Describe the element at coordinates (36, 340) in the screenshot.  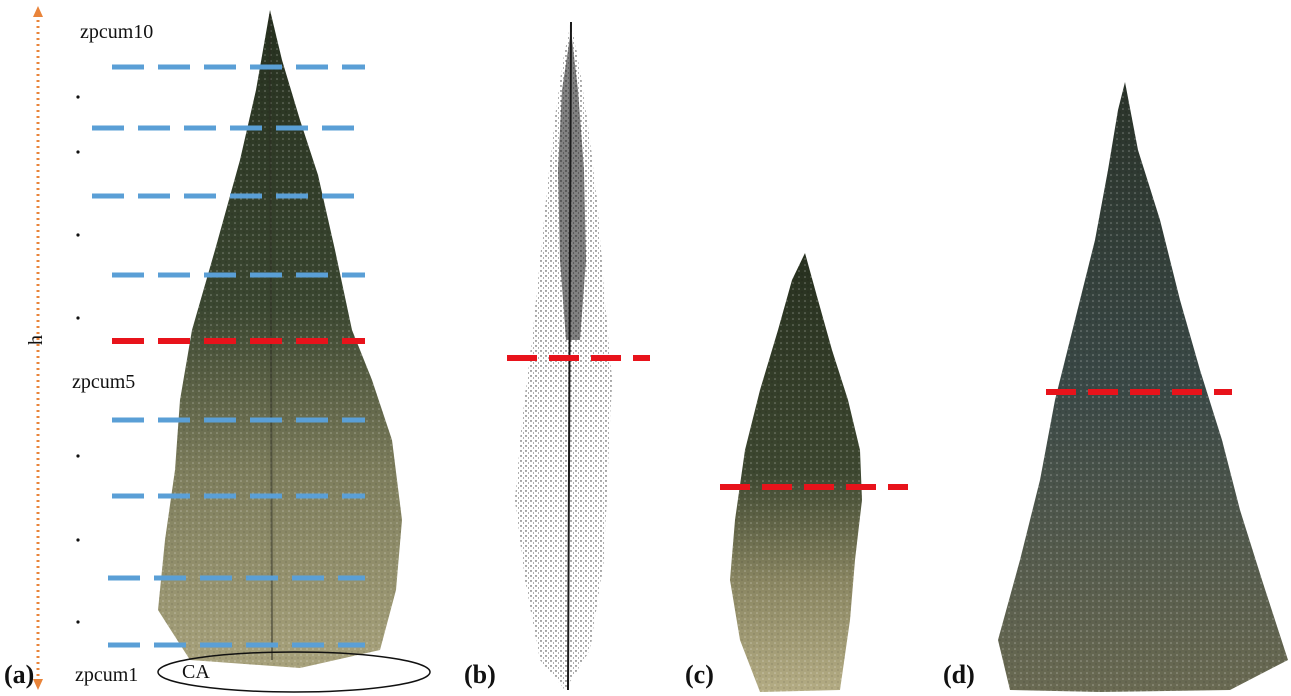
I see `height-axis-label: h` at that location.